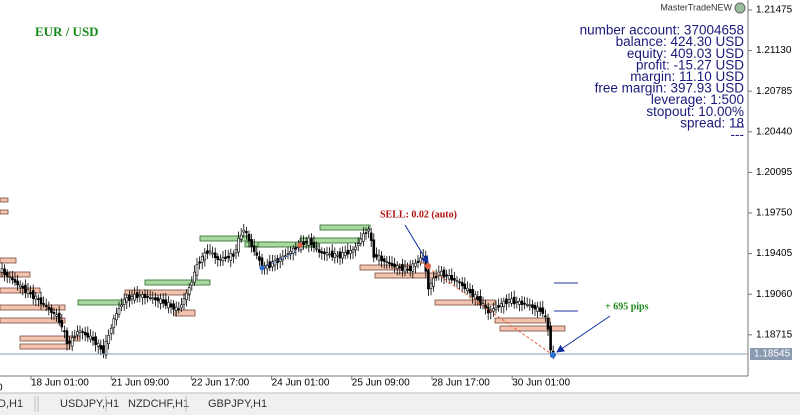 The height and width of the screenshot is (420, 800). I want to click on time-label: 0, so click(1, 388).